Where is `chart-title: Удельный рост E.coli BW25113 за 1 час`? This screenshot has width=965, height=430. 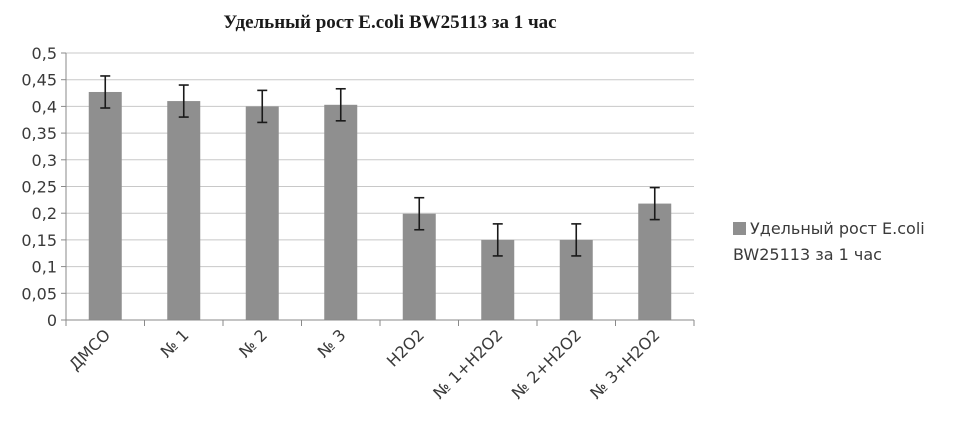
chart-title: Удельный рост E.coli BW25113 за 1 час is located at coordinates (390, 22).